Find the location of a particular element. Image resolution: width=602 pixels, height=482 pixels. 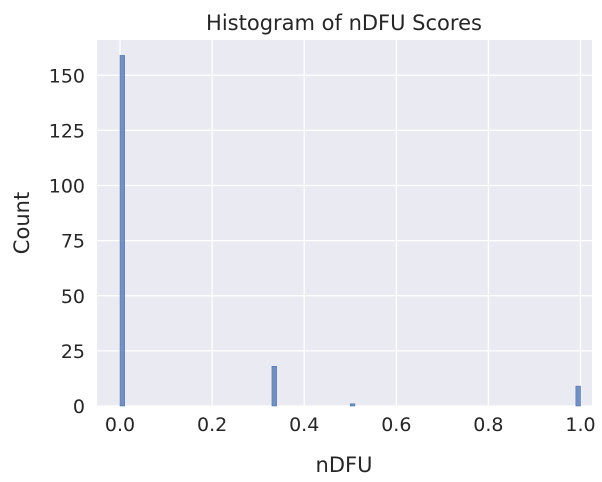

y-tick-label: 0 is located at coordinates (79, 407).